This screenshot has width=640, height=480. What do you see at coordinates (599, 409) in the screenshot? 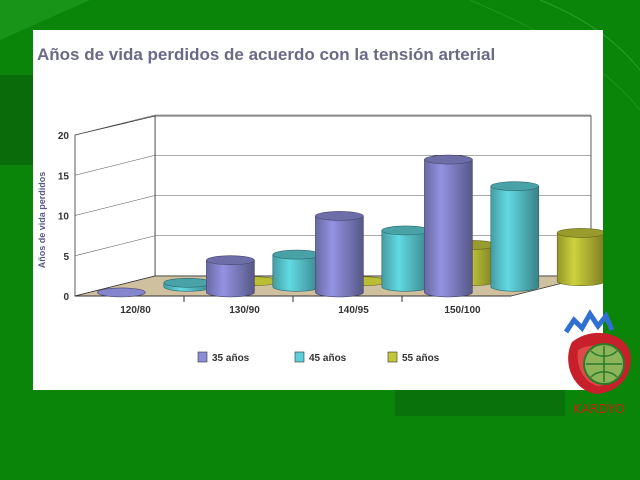
I see `kardyo-logo-text: KARDYO` at bounding box center [599, 409].